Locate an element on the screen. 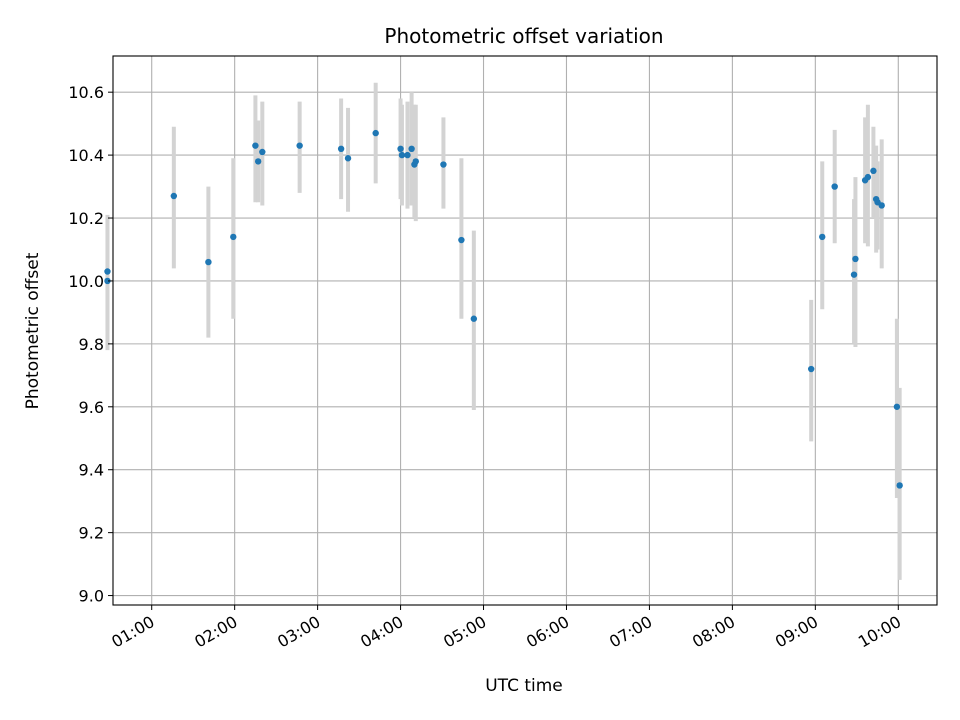 Image resolution: width=960 pixels, height=720 pixels. y-tick-label: 10.6 is located at coordinates (86, 92).